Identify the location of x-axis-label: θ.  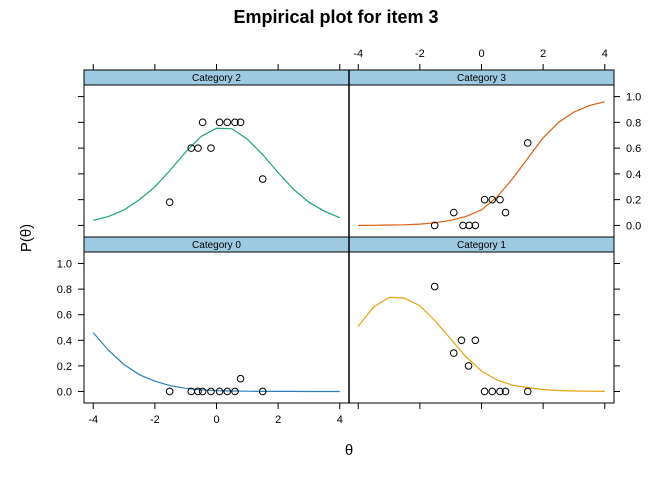
(349, 450).